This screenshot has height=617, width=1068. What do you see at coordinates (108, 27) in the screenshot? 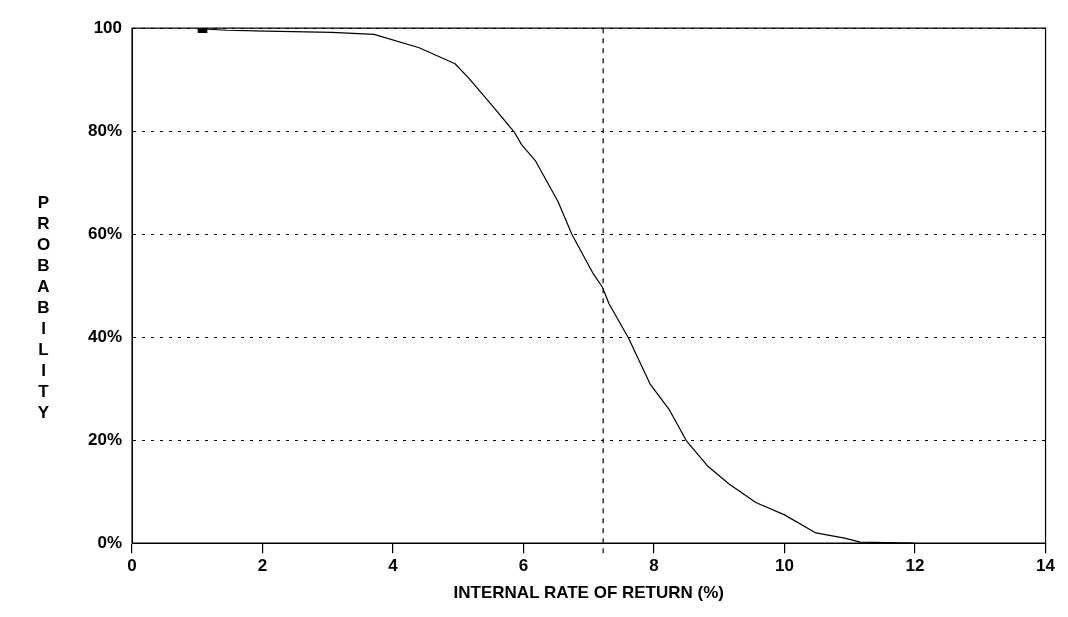
I see `y-tick-label: 100` at bounding box center [108, 27].